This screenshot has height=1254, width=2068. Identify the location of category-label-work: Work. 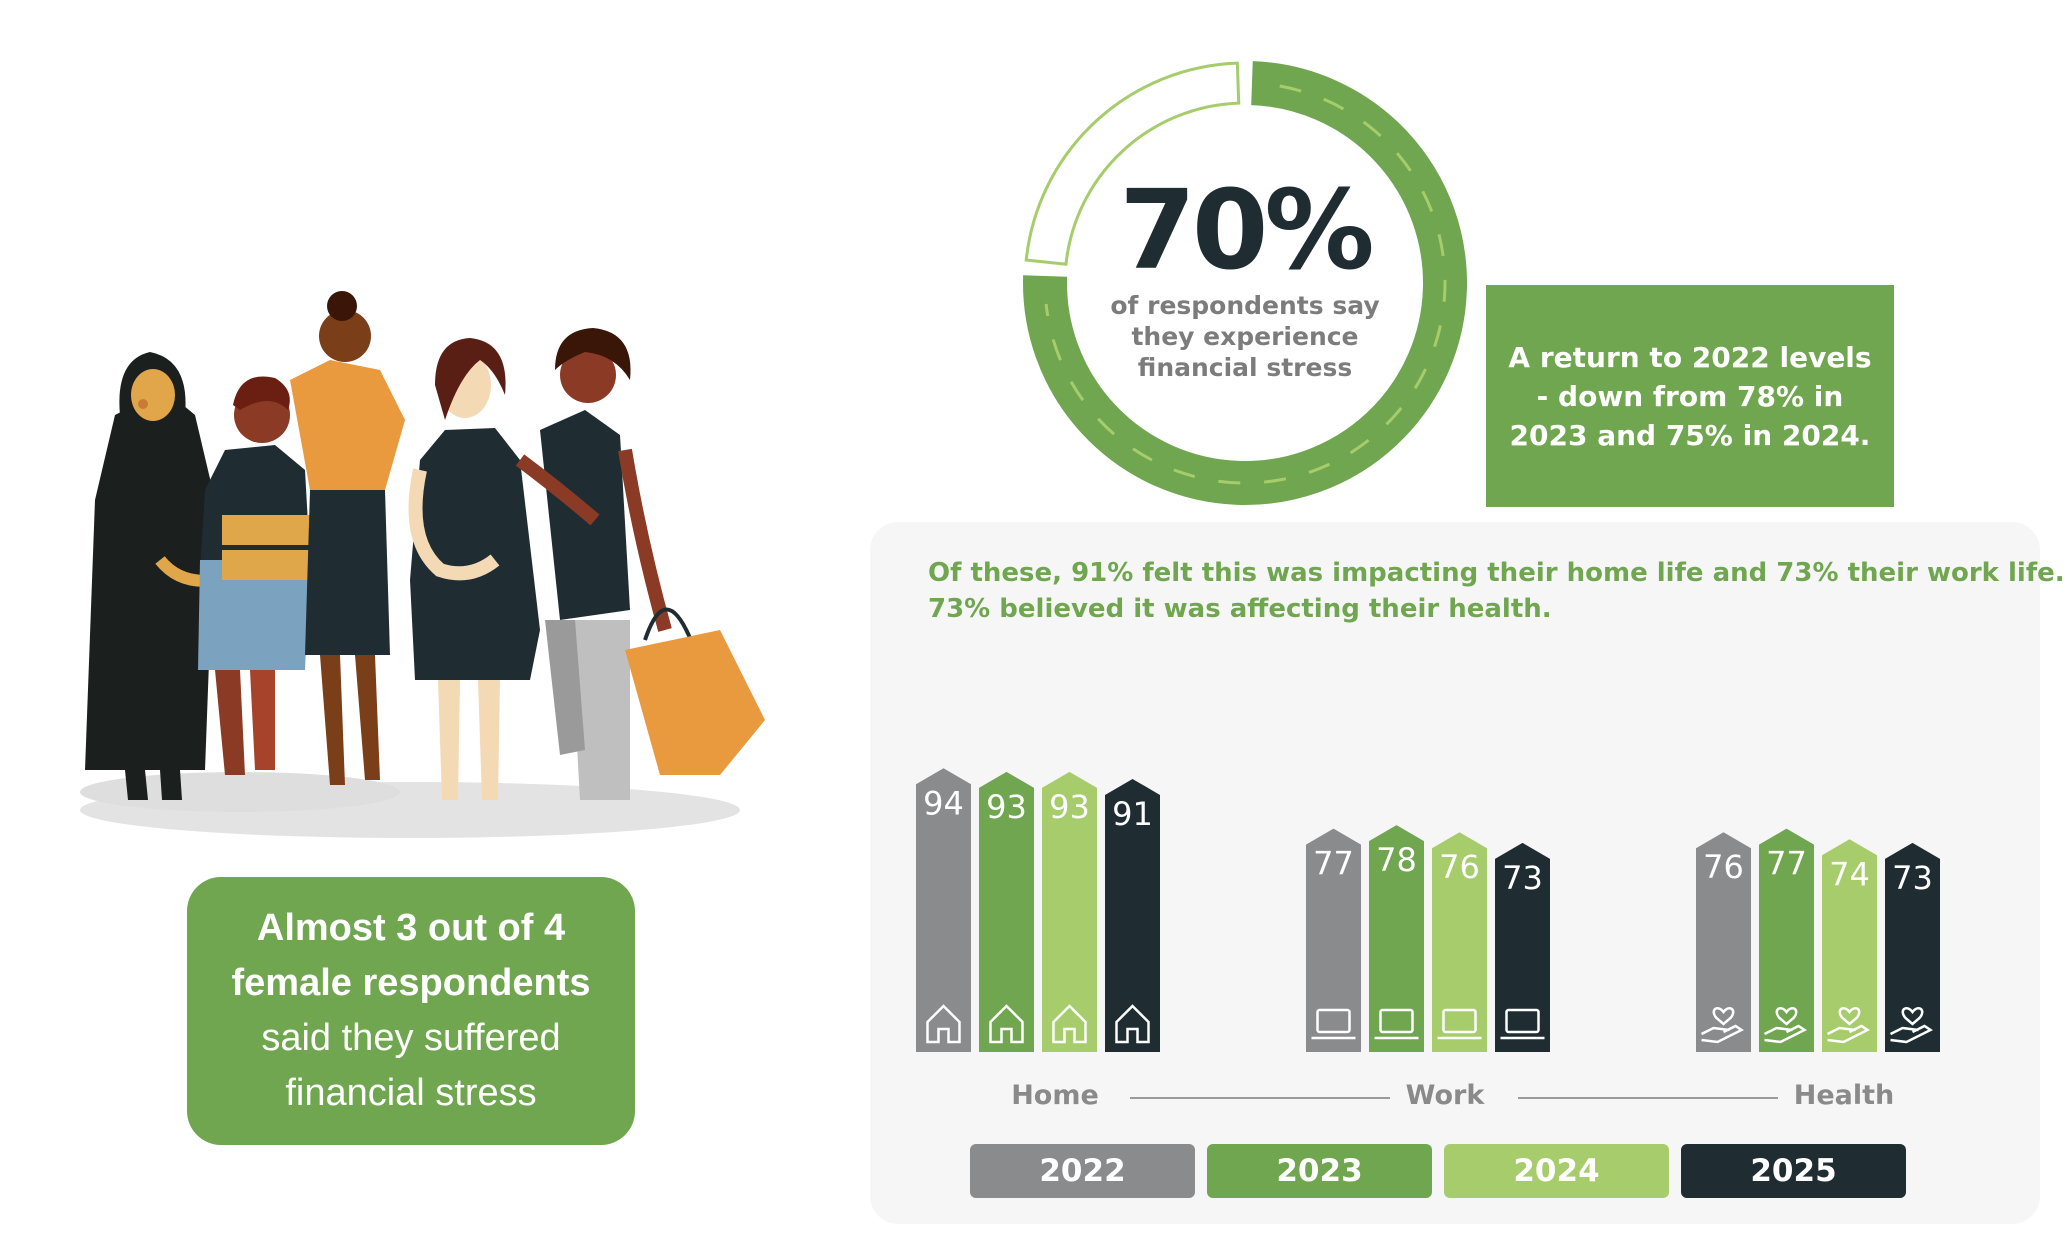
(1445, 1095).